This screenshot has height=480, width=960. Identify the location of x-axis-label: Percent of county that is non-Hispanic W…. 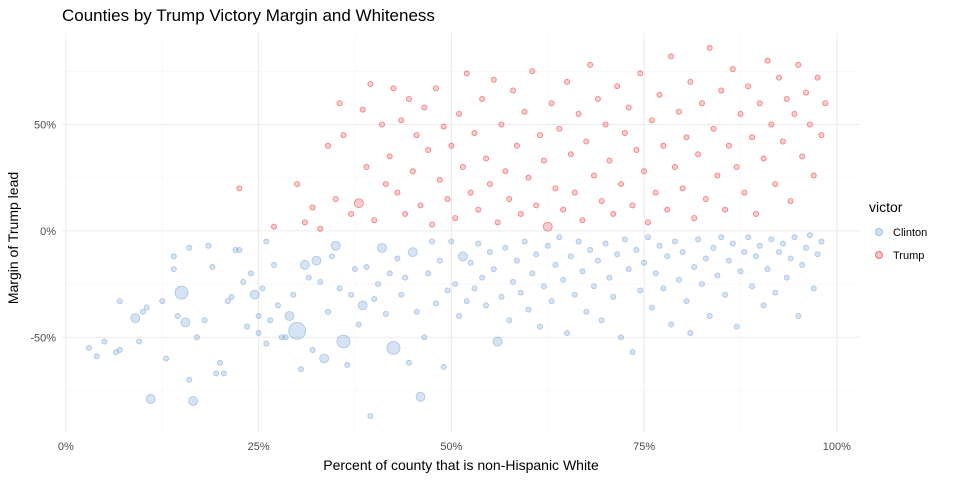
(461, 465).